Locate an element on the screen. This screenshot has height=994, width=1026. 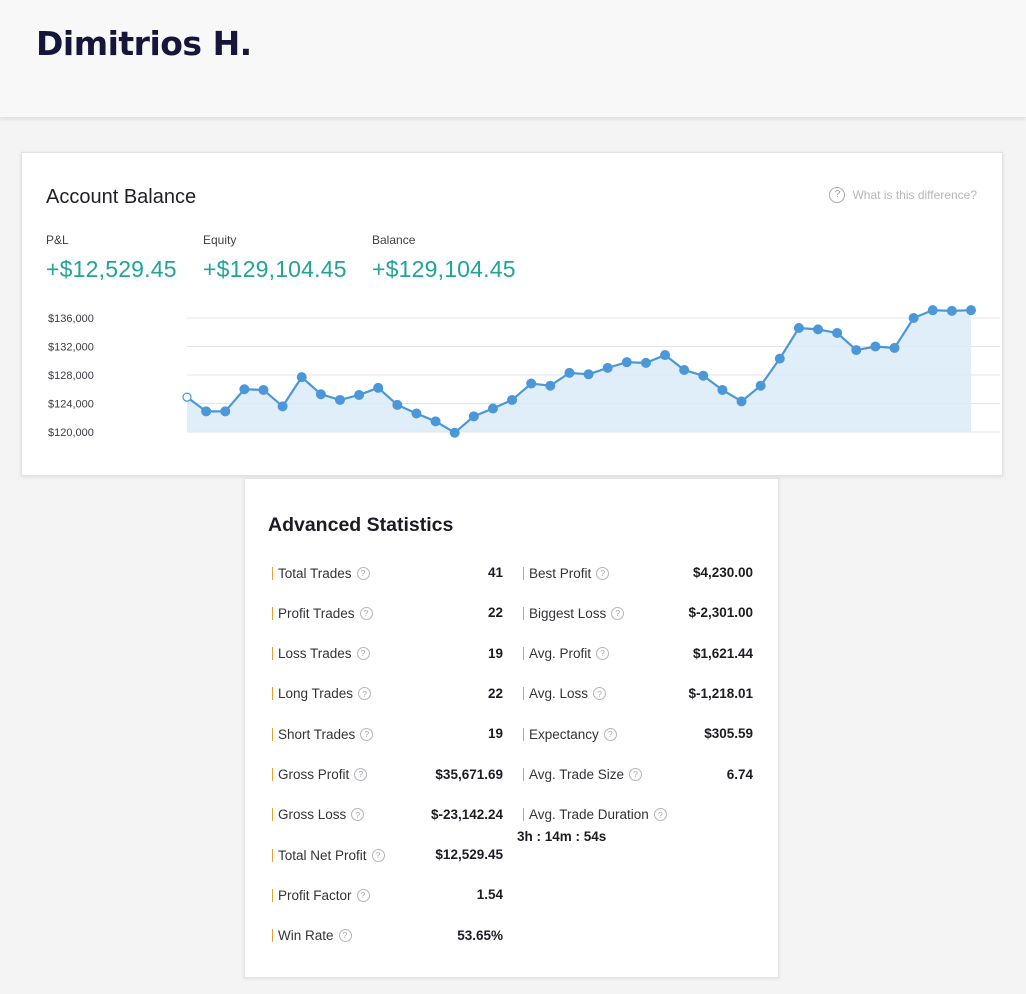
y-tick-label: $132,000 is located at coordinates (71, 348).